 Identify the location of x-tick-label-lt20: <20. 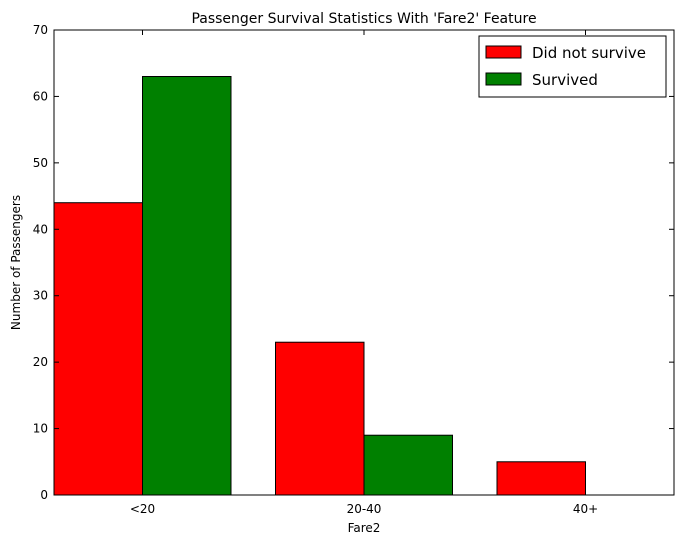
(142, 509).